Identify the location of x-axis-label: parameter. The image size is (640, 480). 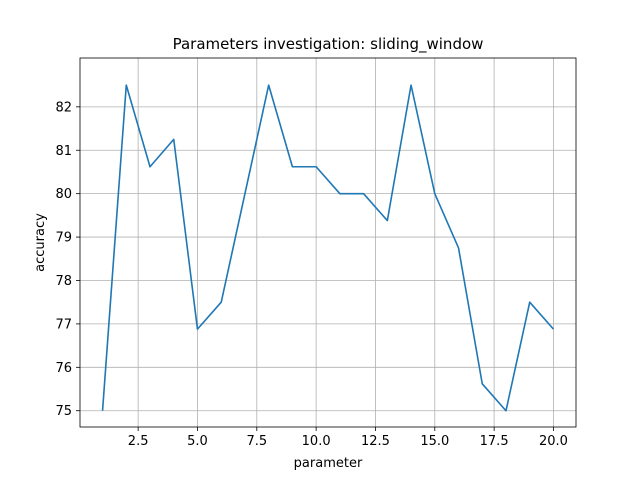
(328, 463).